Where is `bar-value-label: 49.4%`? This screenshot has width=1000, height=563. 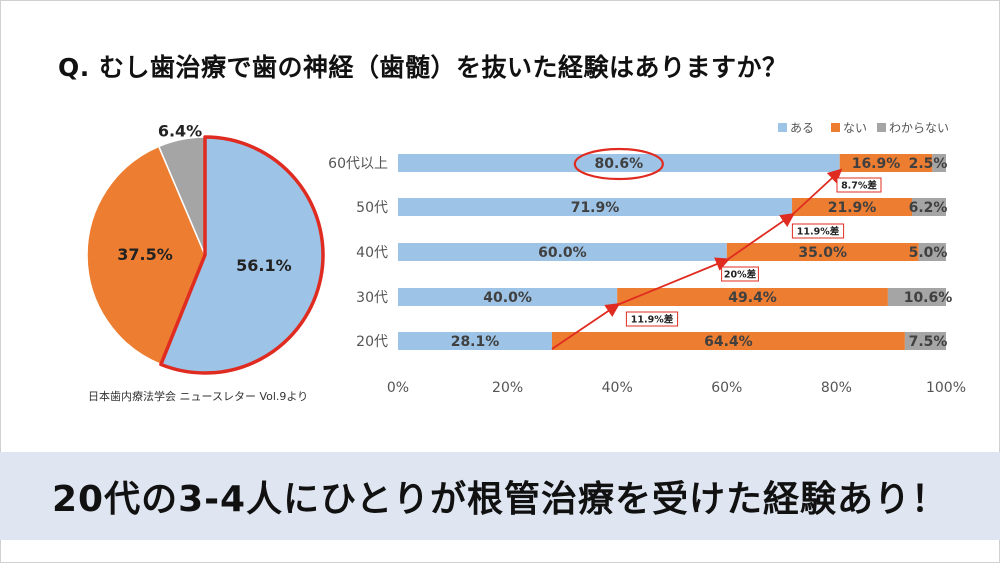
bar-value-label: 49.4% is located at coordinates (752, 298).